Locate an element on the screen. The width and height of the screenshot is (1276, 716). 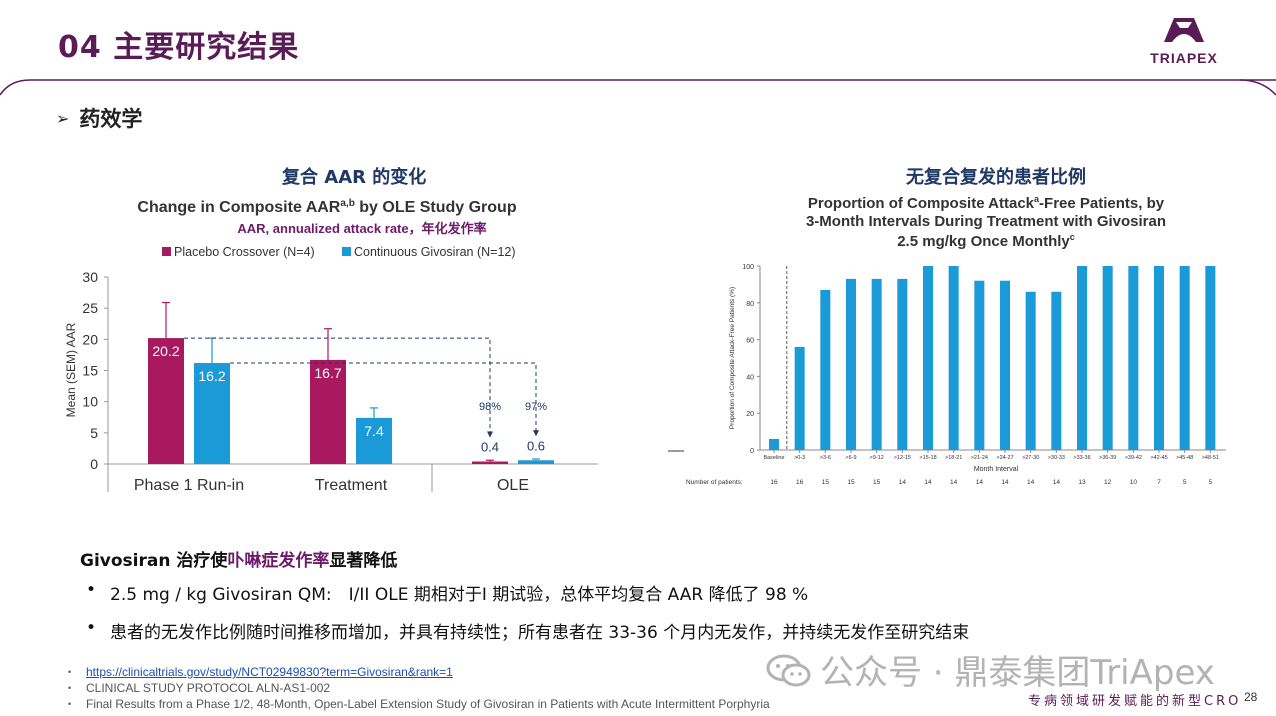
logo-text: TRIAPEX is located at coordinates (1184, 58).